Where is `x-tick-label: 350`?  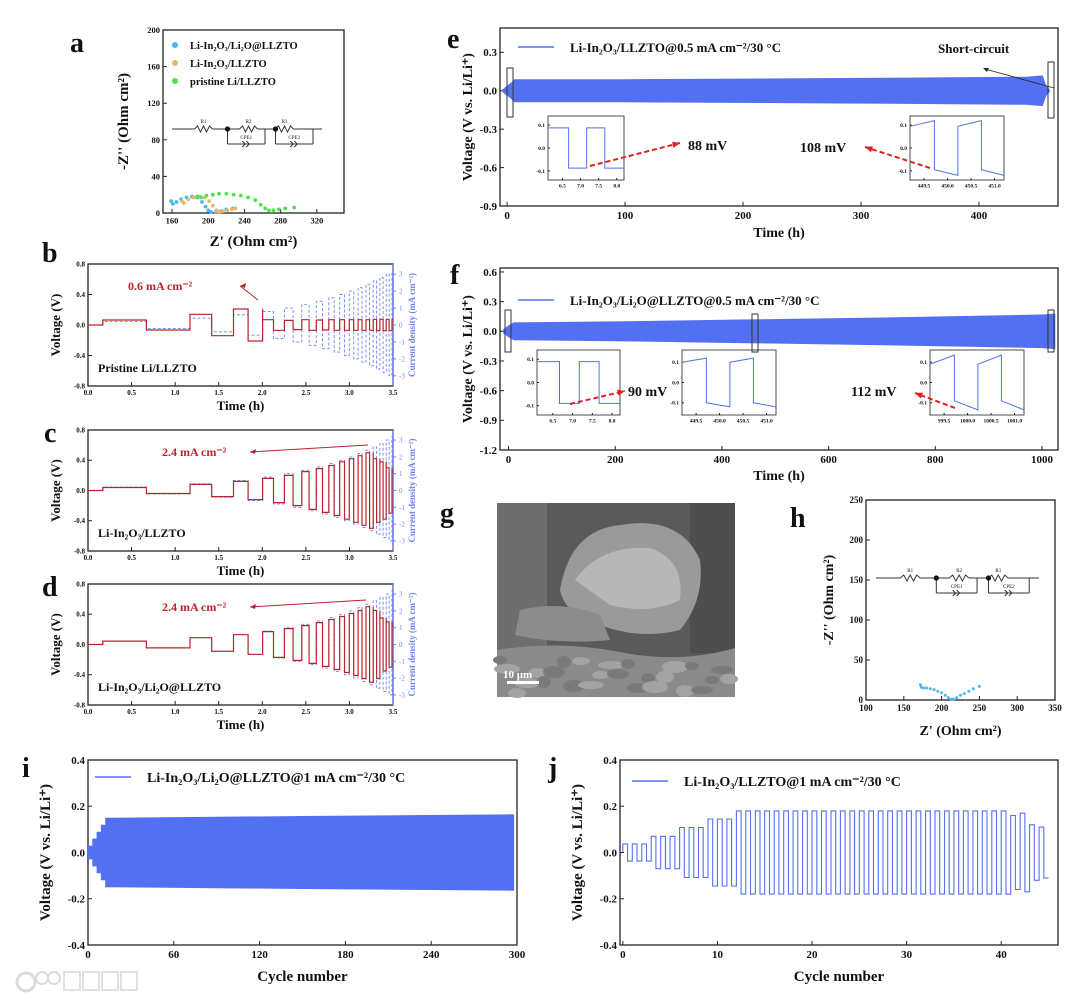 x-tick-label: 350 is located at coordinates (1055, 708).